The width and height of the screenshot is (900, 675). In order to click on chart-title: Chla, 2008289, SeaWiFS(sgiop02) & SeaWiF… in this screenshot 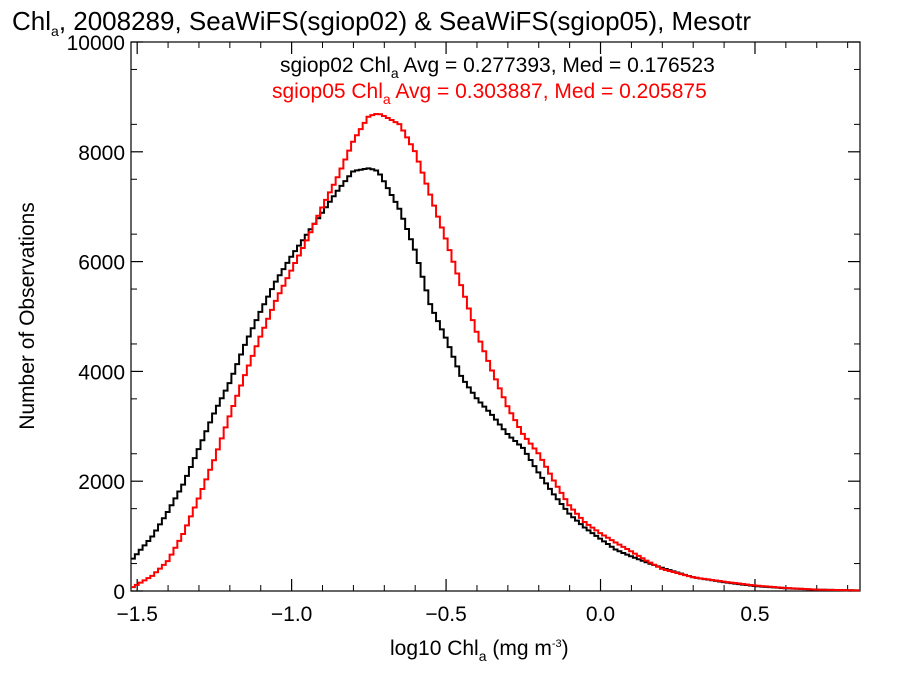, I will do `click(381, 22)`.